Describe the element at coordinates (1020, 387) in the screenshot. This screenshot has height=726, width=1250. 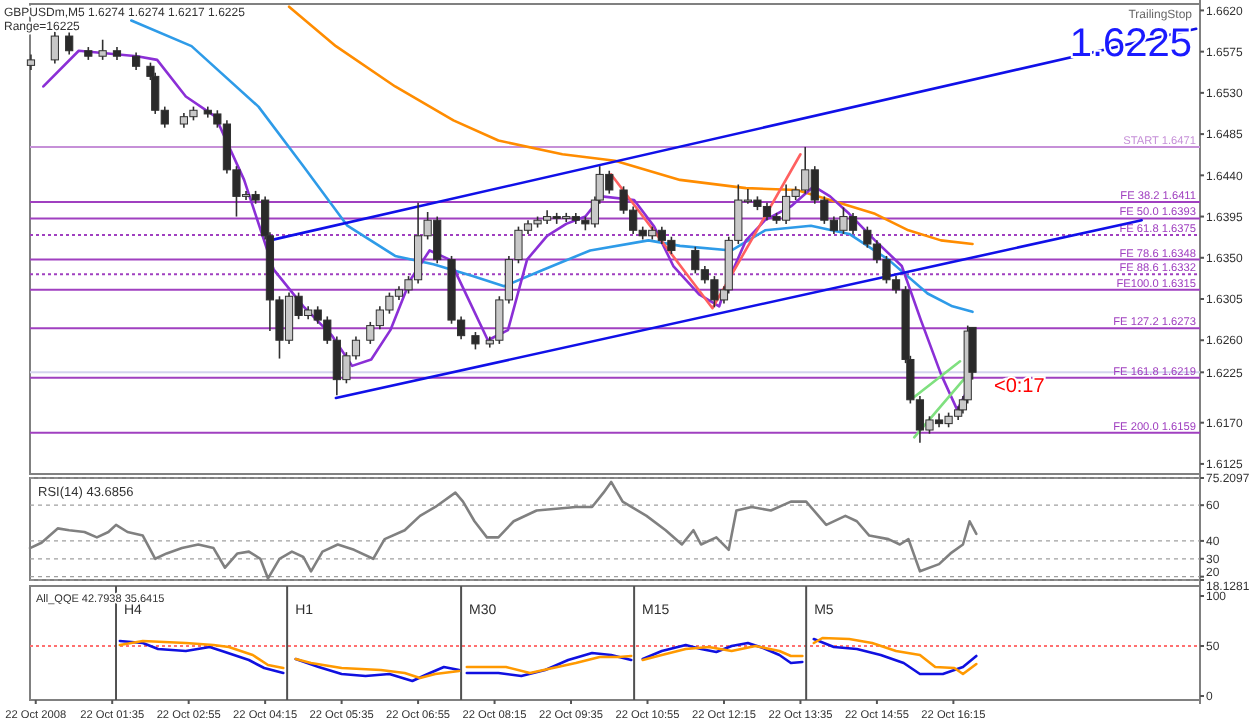
I see `annotation: <0:17` at that location.